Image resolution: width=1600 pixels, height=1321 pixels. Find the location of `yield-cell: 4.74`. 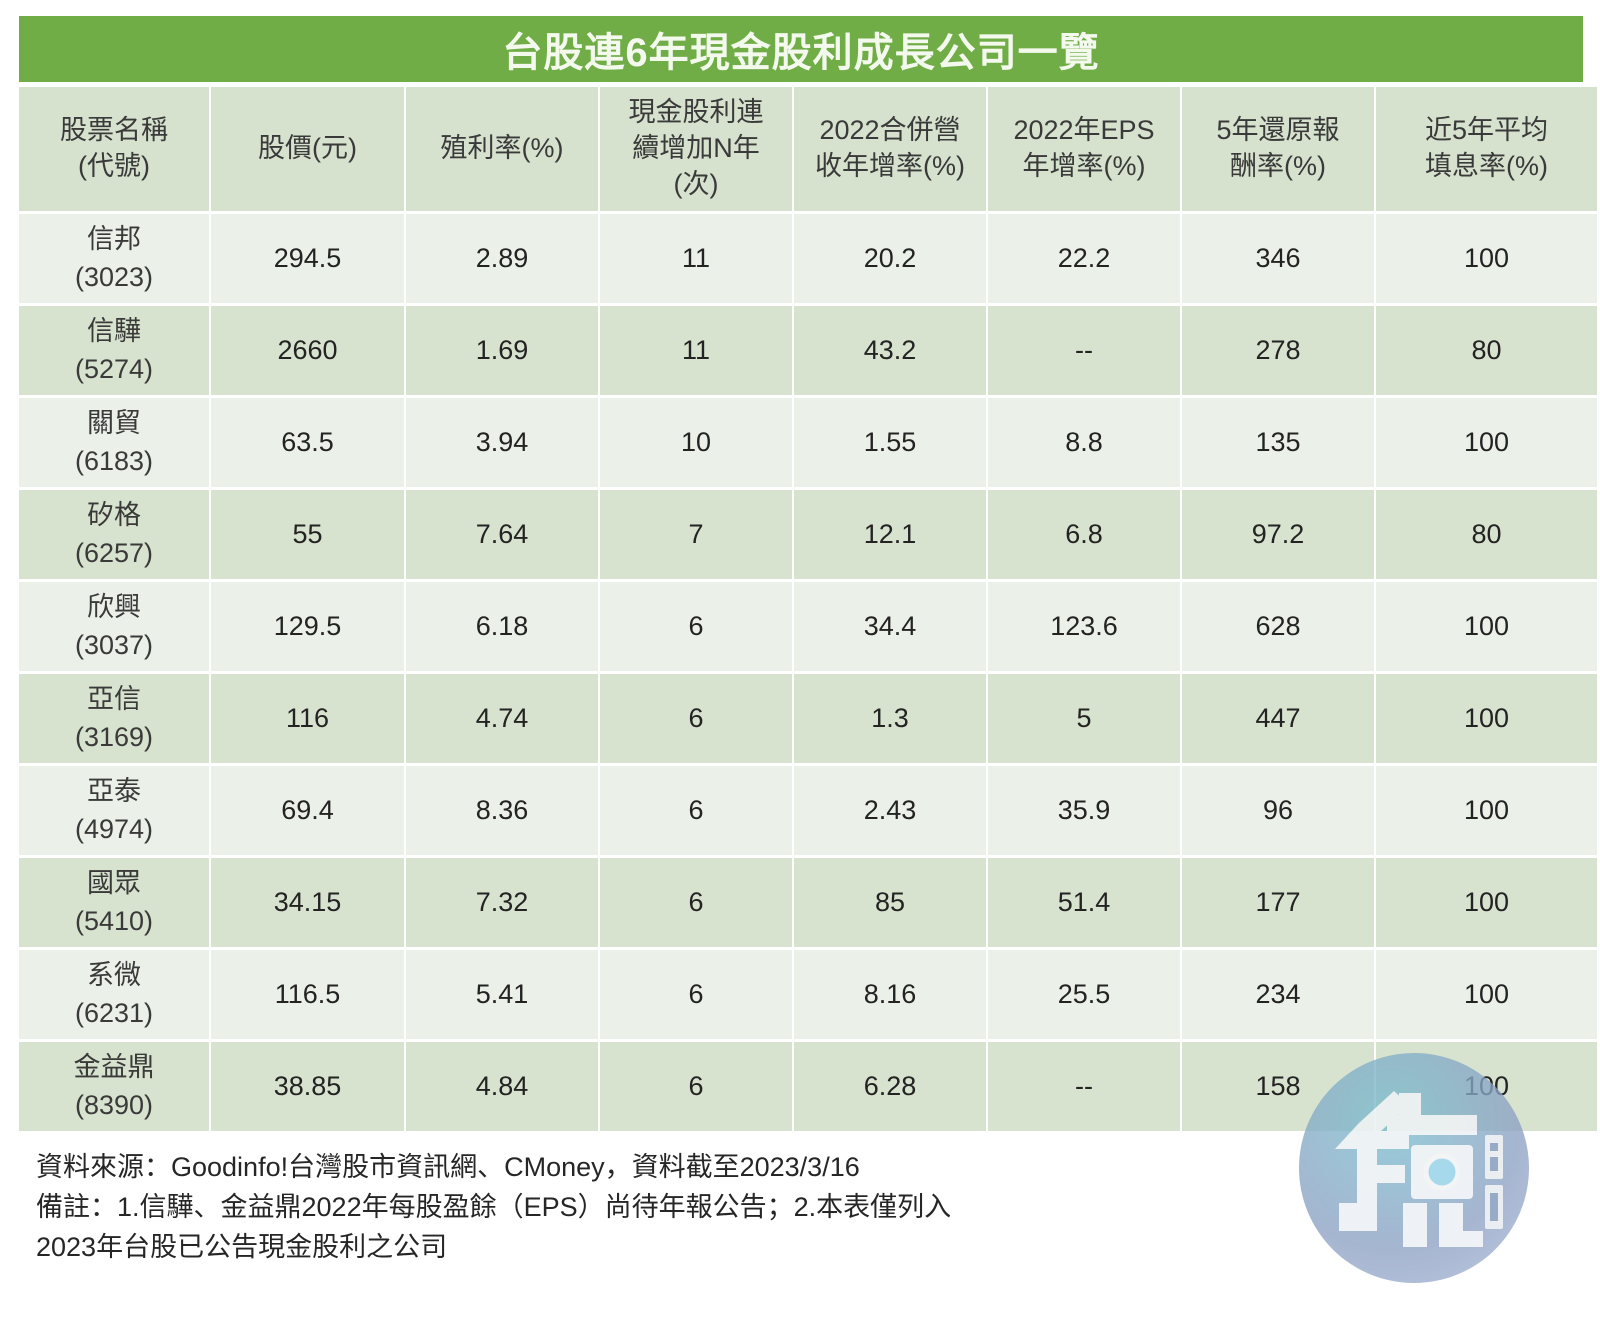

yield-cell: 4.74 is located at coordinates (502, 718).